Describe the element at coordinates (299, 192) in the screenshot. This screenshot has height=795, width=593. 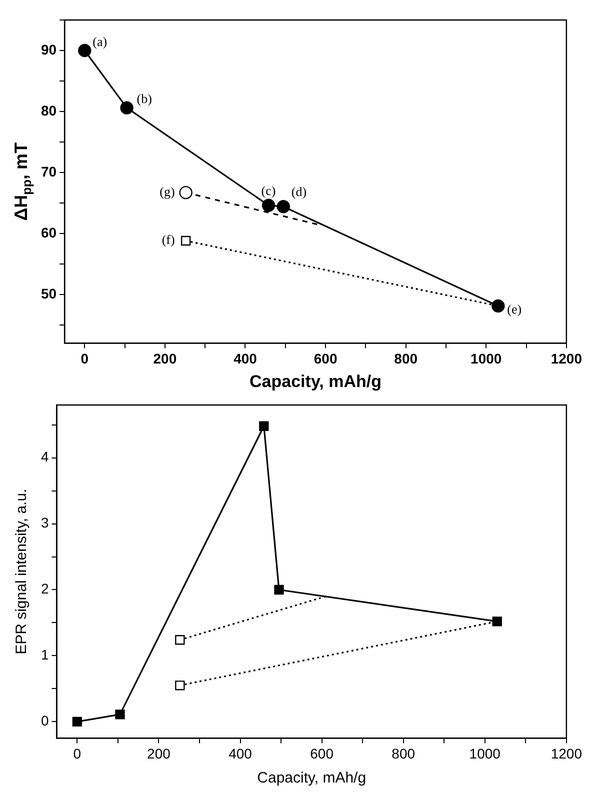
I see `annotation: (d)` at that location.